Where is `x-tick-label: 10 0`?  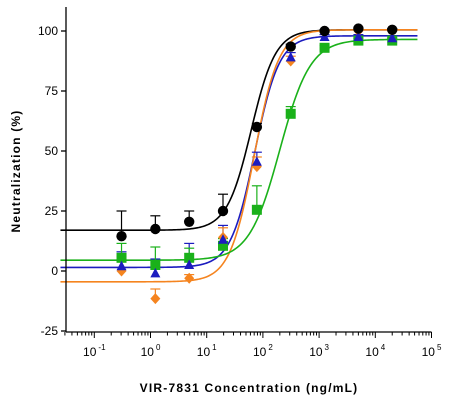
x-tick-label: 10 0 is located at coordinates (151, 351).